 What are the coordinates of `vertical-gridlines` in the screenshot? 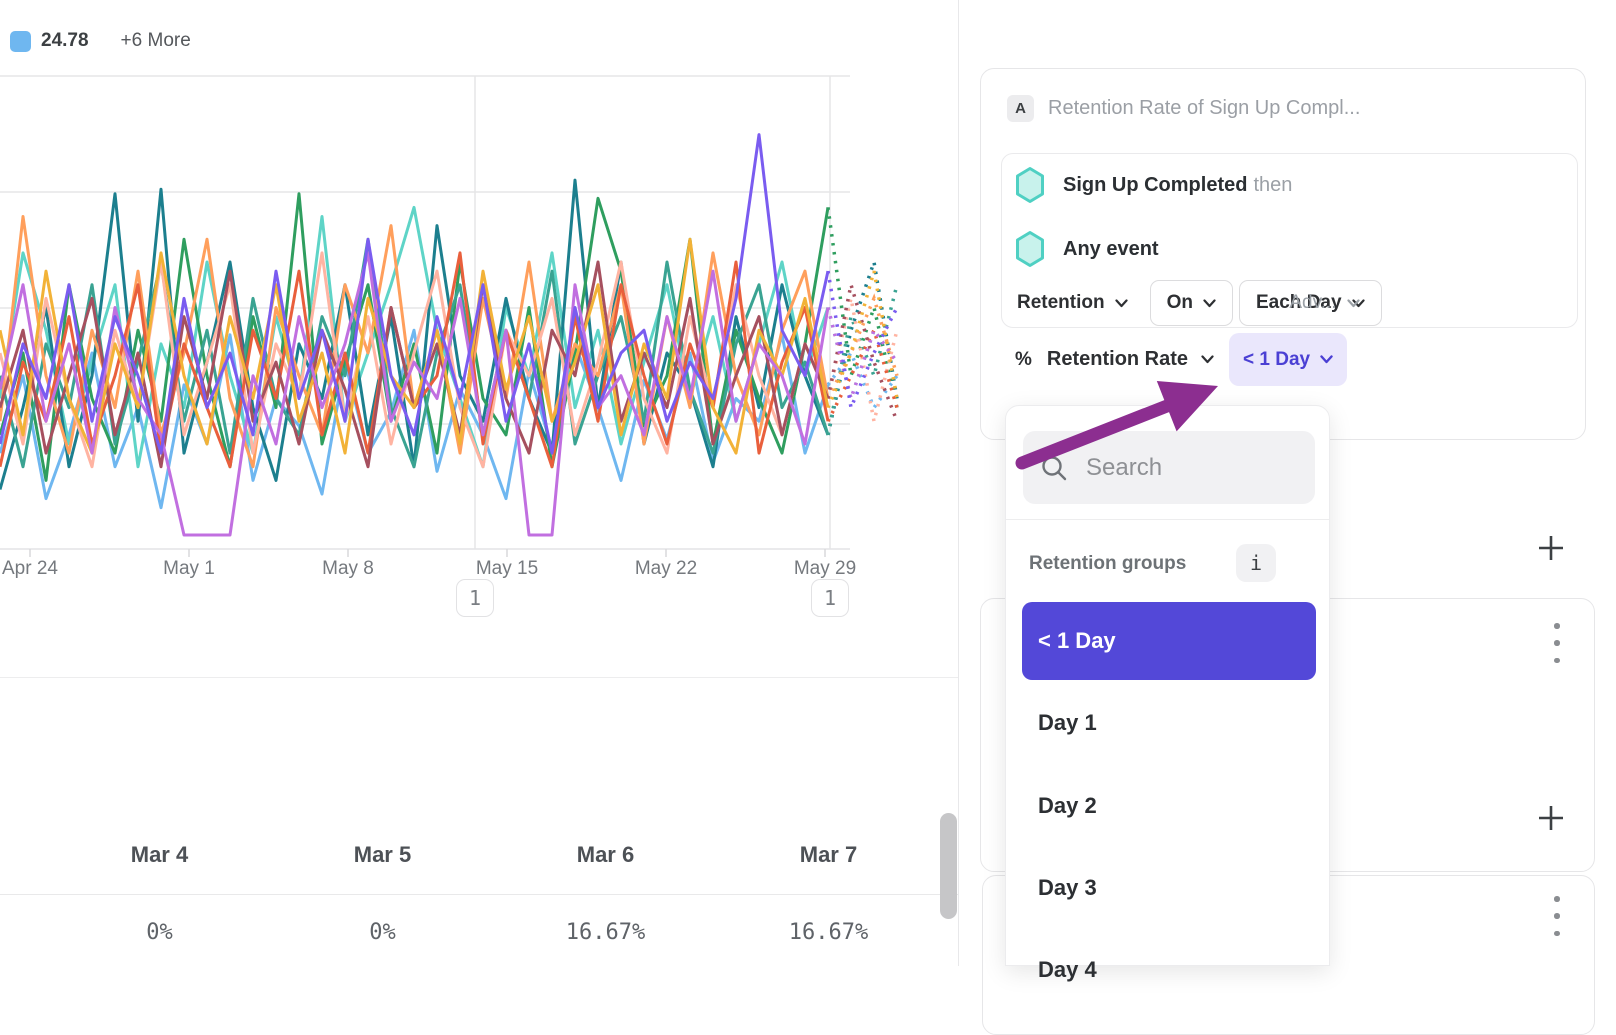 It's located at (652, 312).